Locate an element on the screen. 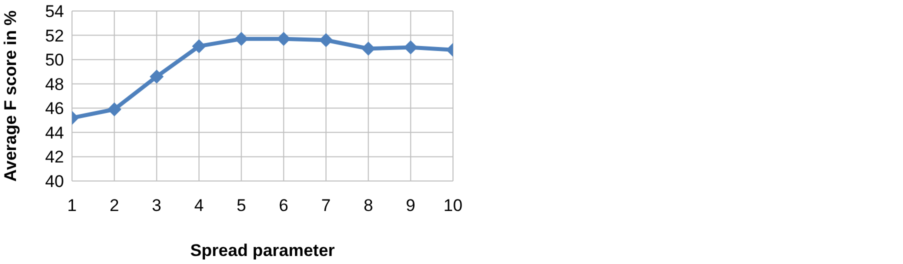 The width and height of the screenshot is (903, 264). y-tick-label: 40 is located at coordinates (54, 182).